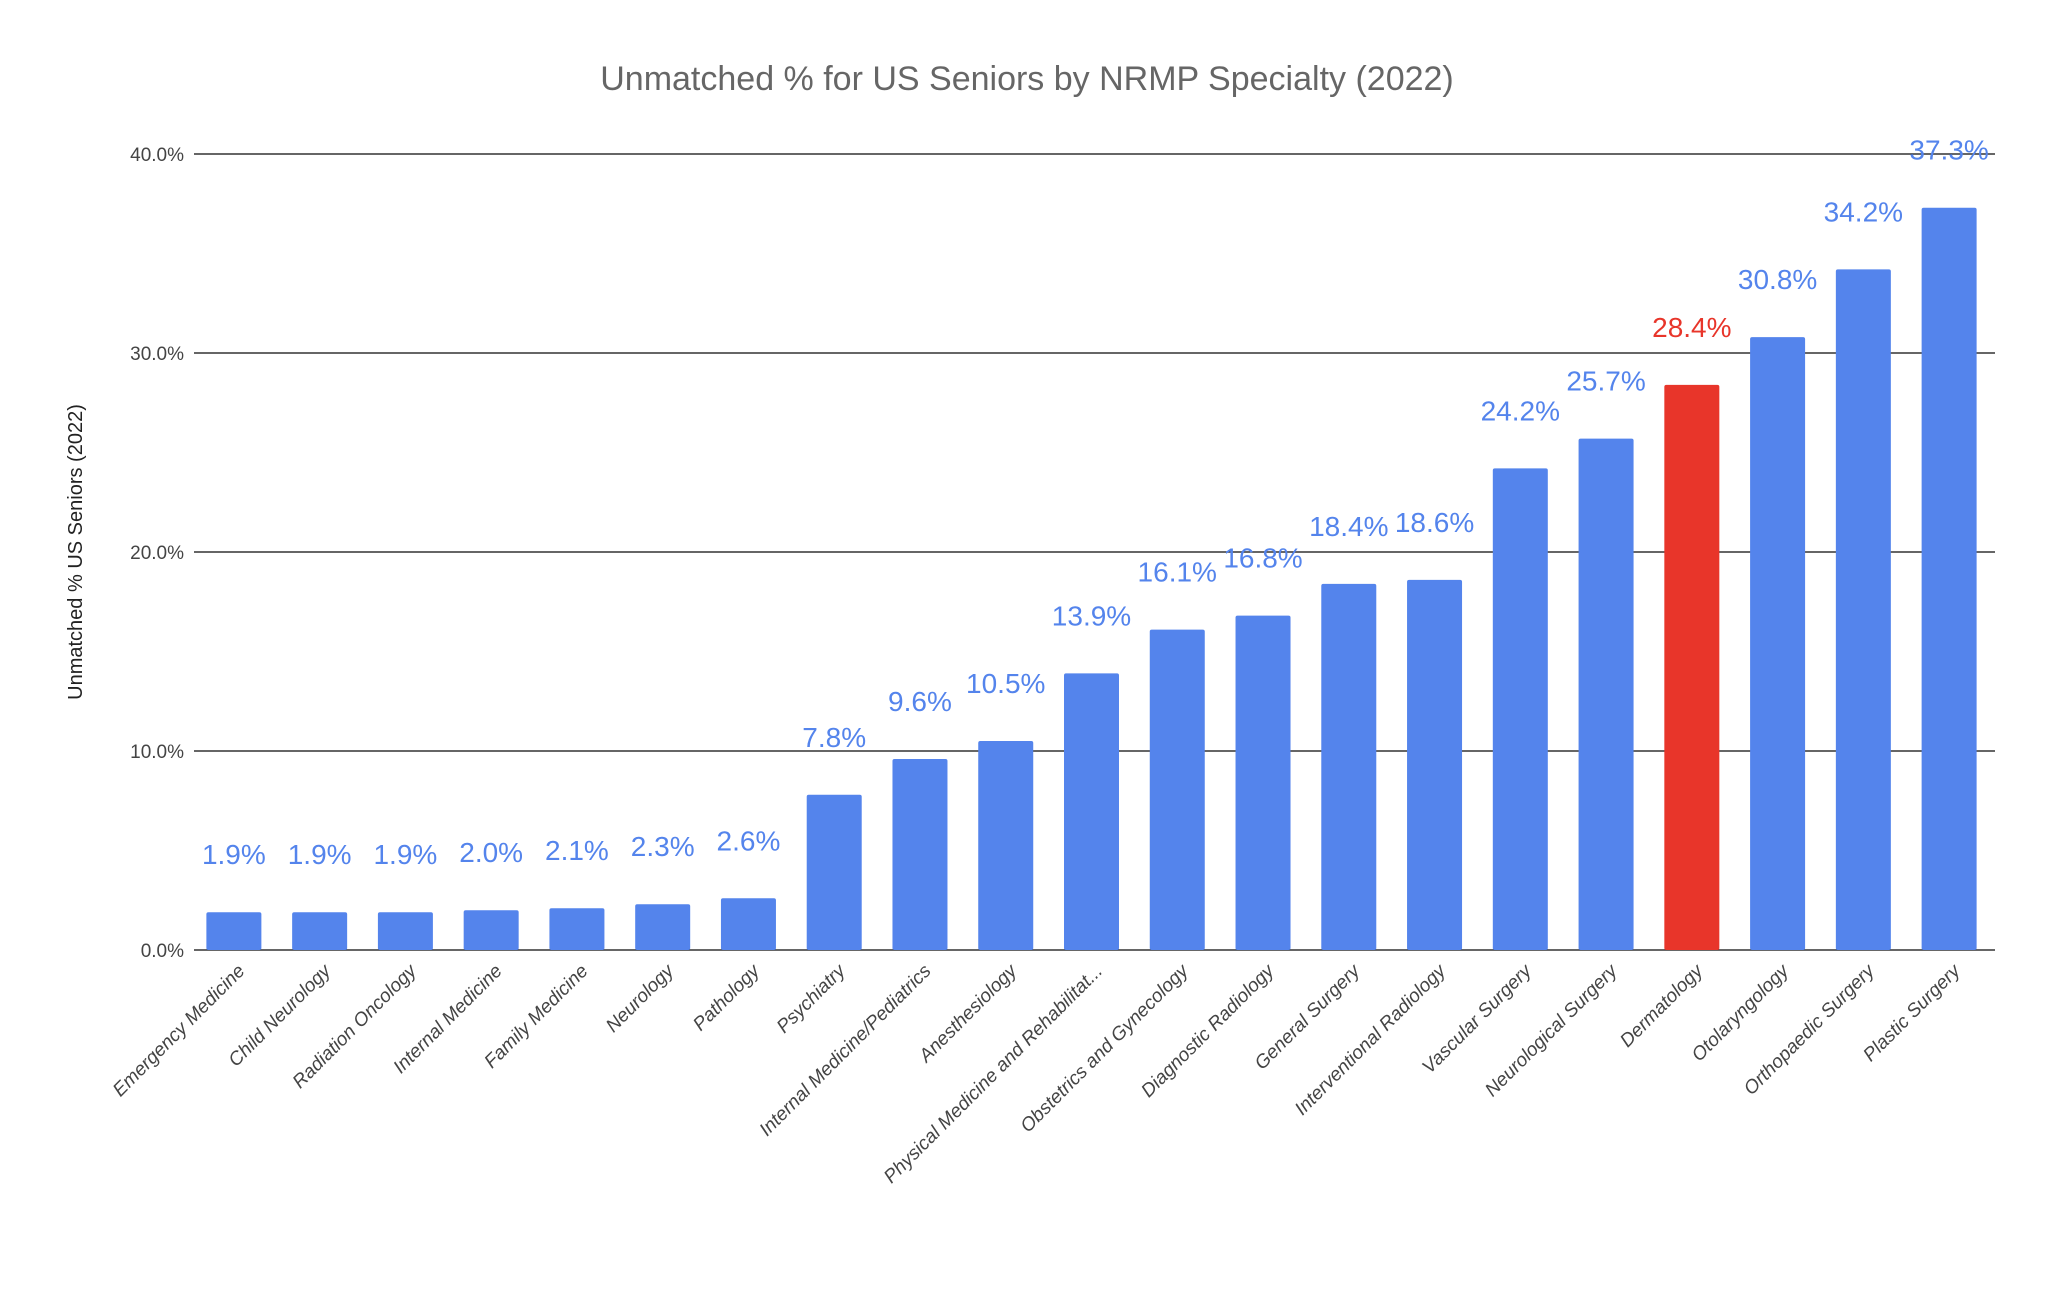 This screenshot has height=1290, width=2048. Describe the element at coordinates (179, 1031) in the screenshot. I see `x-tick-label: Emergency Medicine` at that location.